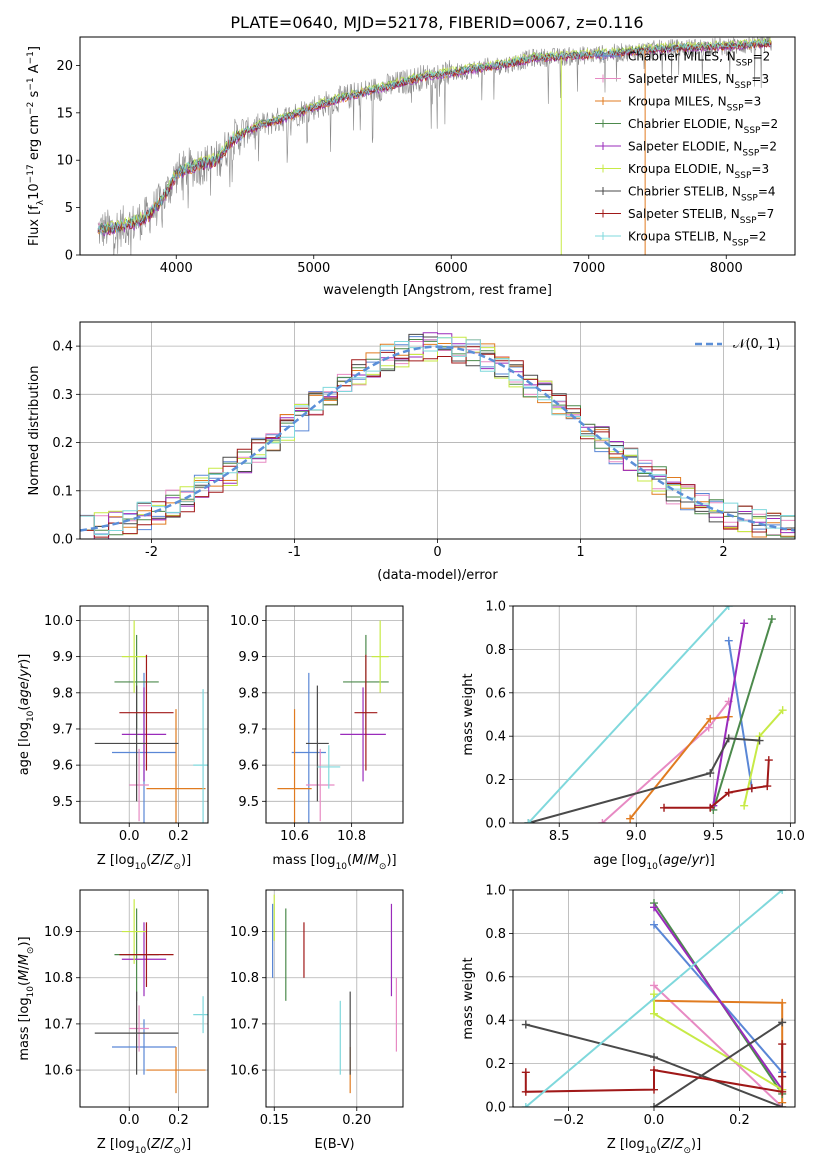 This screenshot has width=819, height=1170. What do you see at coordinates (294, 766) in the screenshot?
I see `errorbar-kroupa-miles` at bounding box center [294, 766].